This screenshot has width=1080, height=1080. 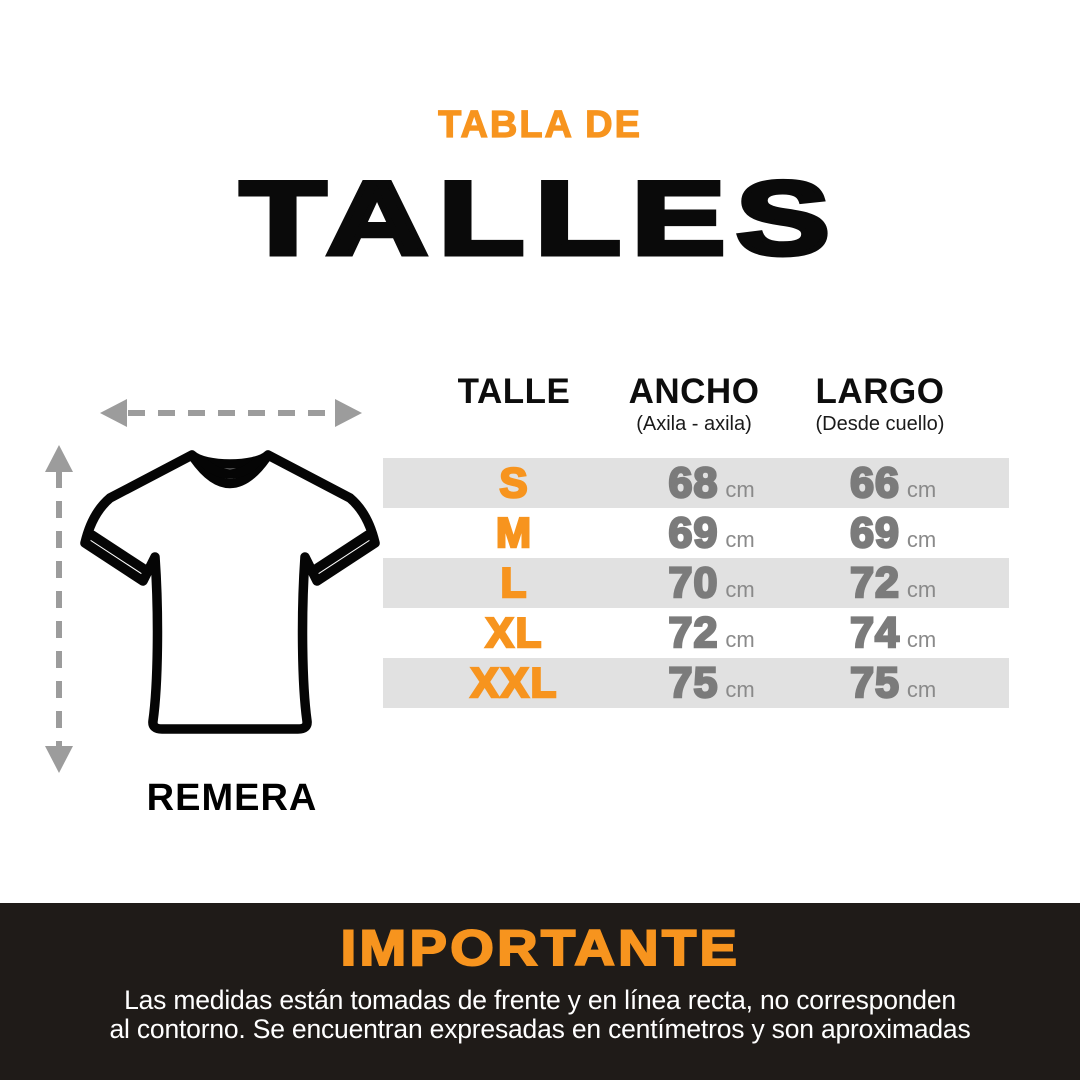 What do you see at coordinates (711, 632) in the screenshot?
I see `ancho-value: 72 cm` at bounding box center [711, 632].